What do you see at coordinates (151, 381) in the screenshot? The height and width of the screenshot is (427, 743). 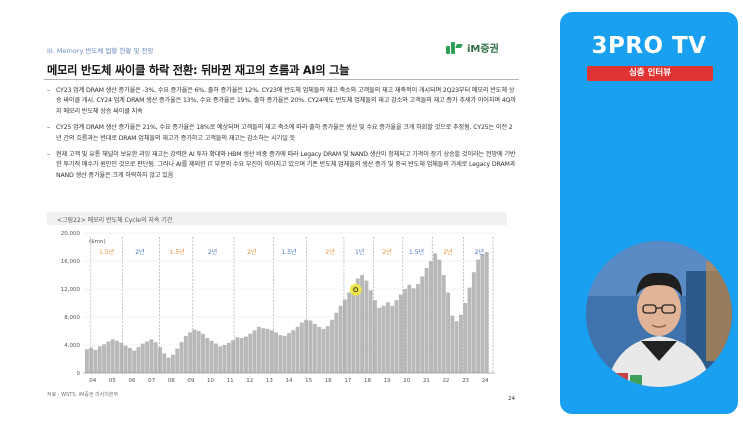 I see `x-tick-label: 07` at bounding box center [151, 381].